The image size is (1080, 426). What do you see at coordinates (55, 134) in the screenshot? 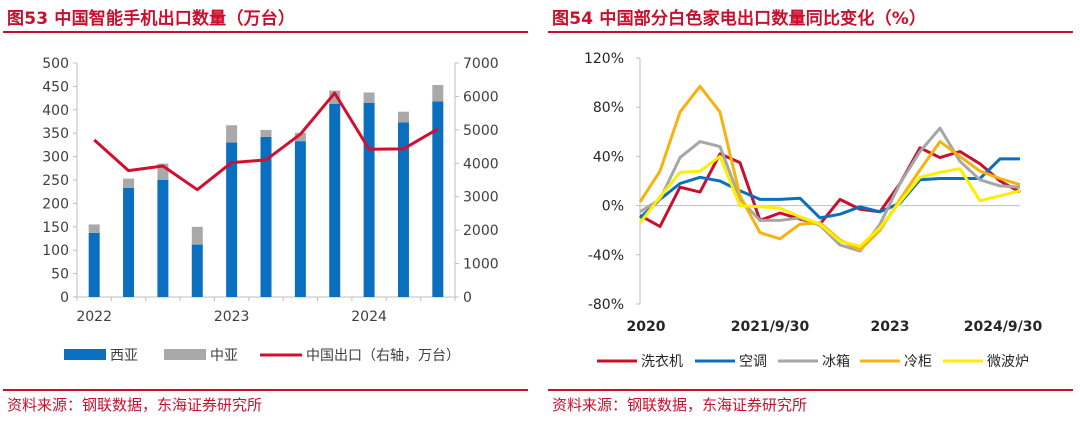
I see `left-y-tick-label: 350` at bounding box center [55, 134].